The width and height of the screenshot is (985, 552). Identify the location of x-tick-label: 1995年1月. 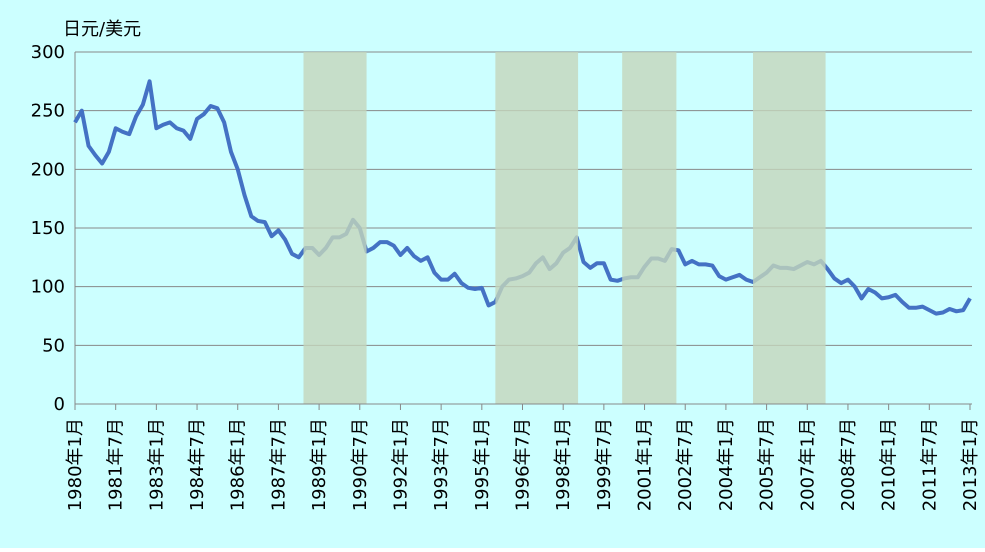
(482, 464).